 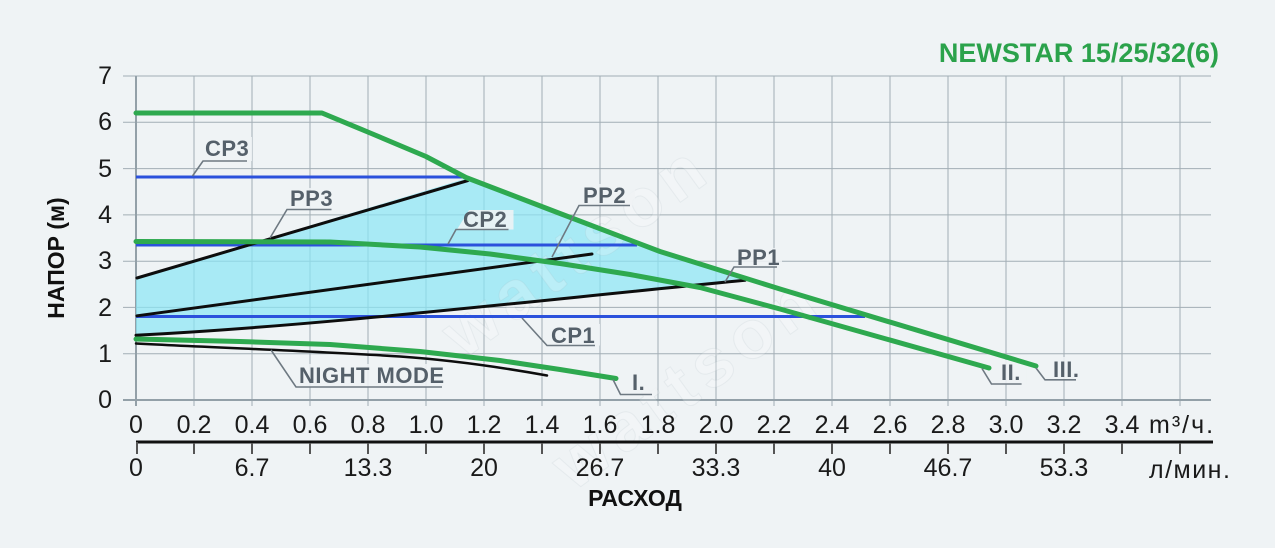 What do you see at coordinates (1064, 468) in the screenshot?
I see `svg-text: 53.3` at bounding box center [1064, 468].